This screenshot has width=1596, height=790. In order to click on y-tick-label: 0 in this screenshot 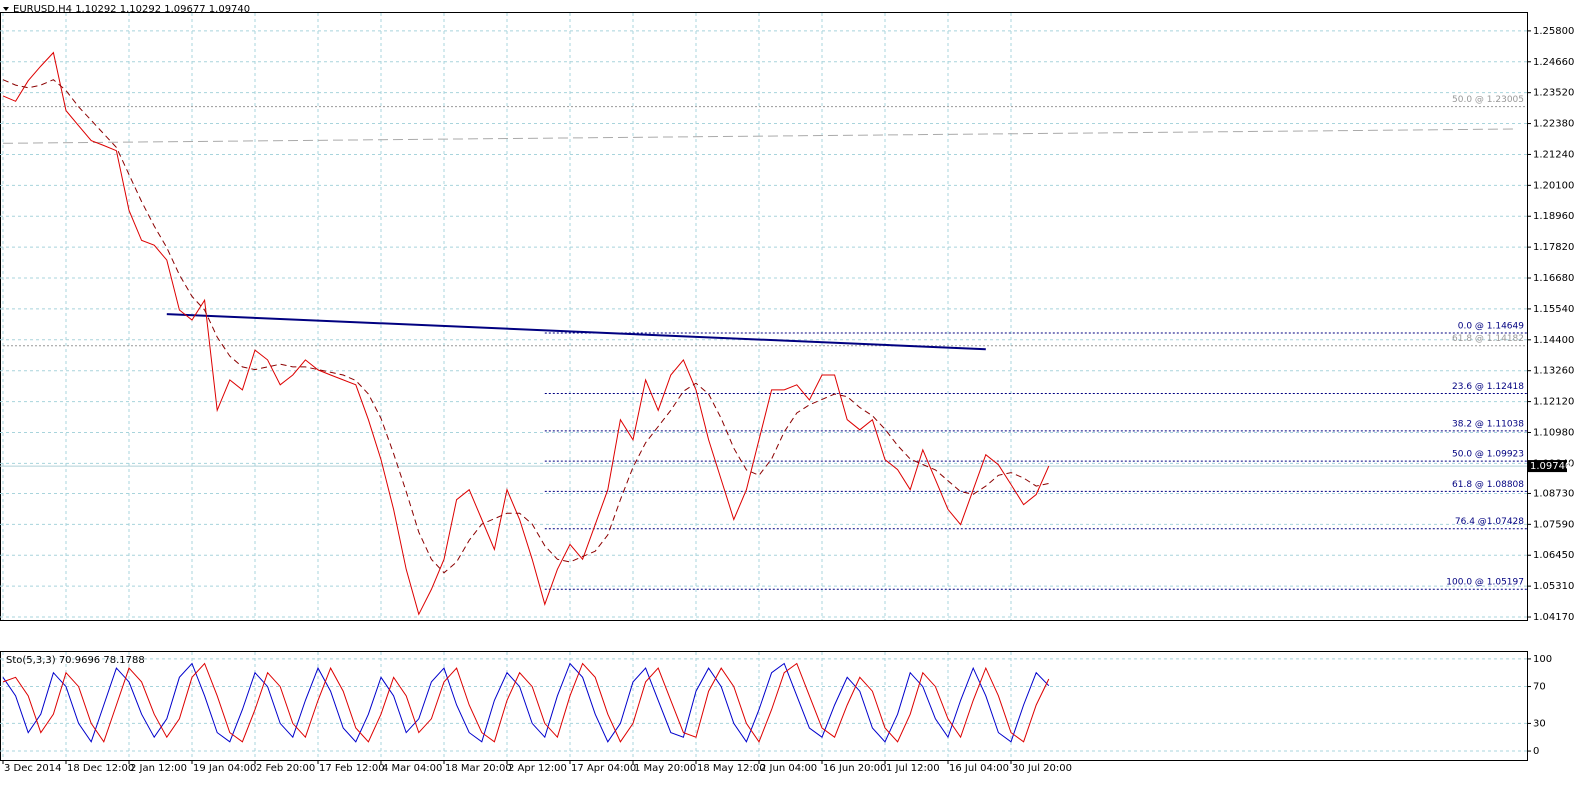, I will do `click(1536, 751)`.